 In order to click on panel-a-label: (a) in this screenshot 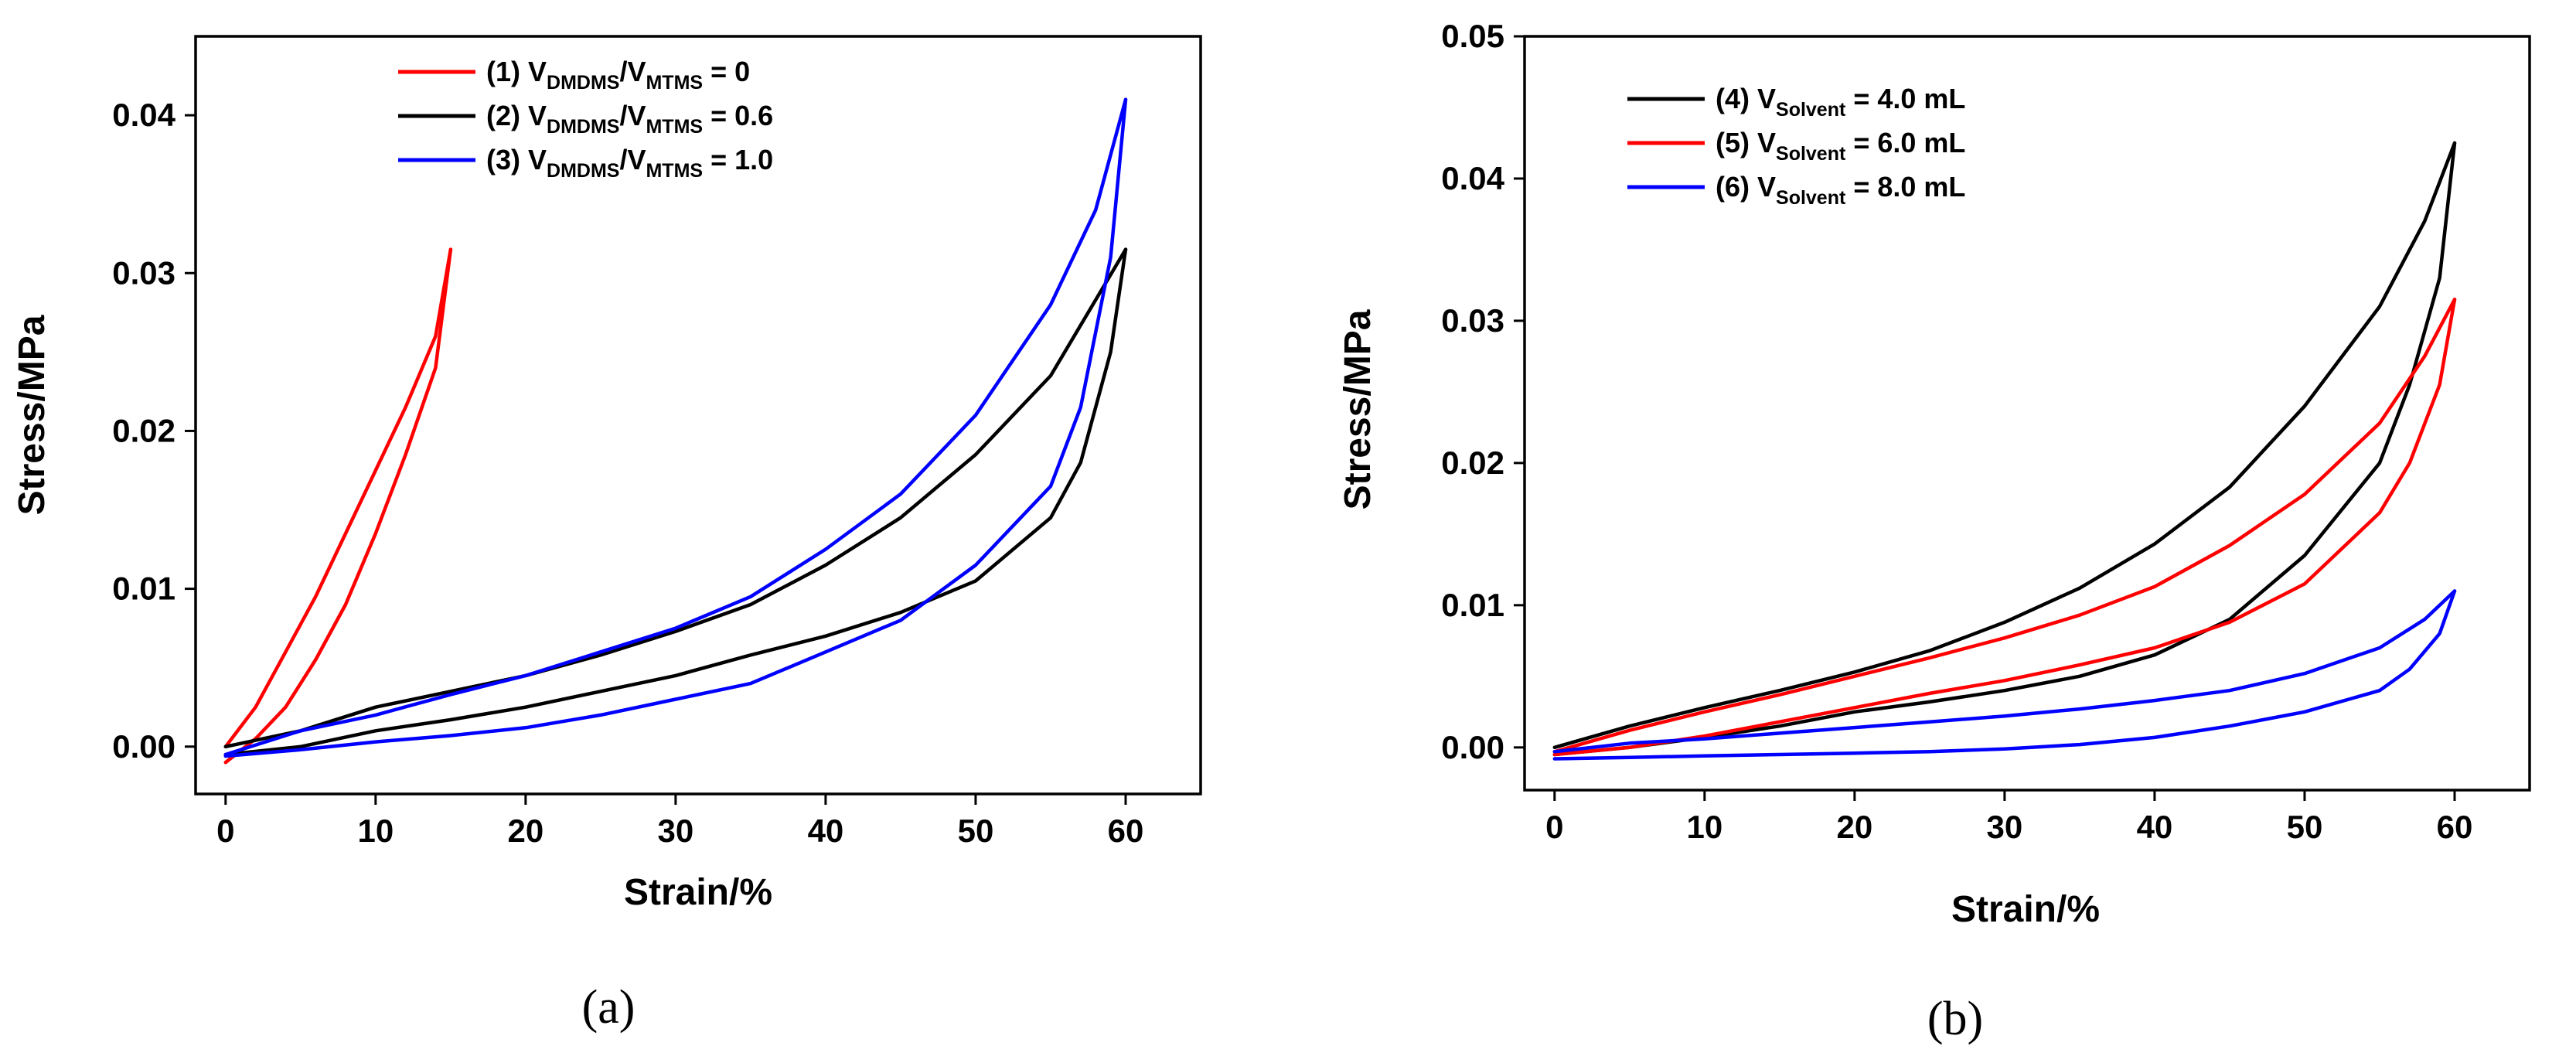, I will do `click(608, 1007)`.